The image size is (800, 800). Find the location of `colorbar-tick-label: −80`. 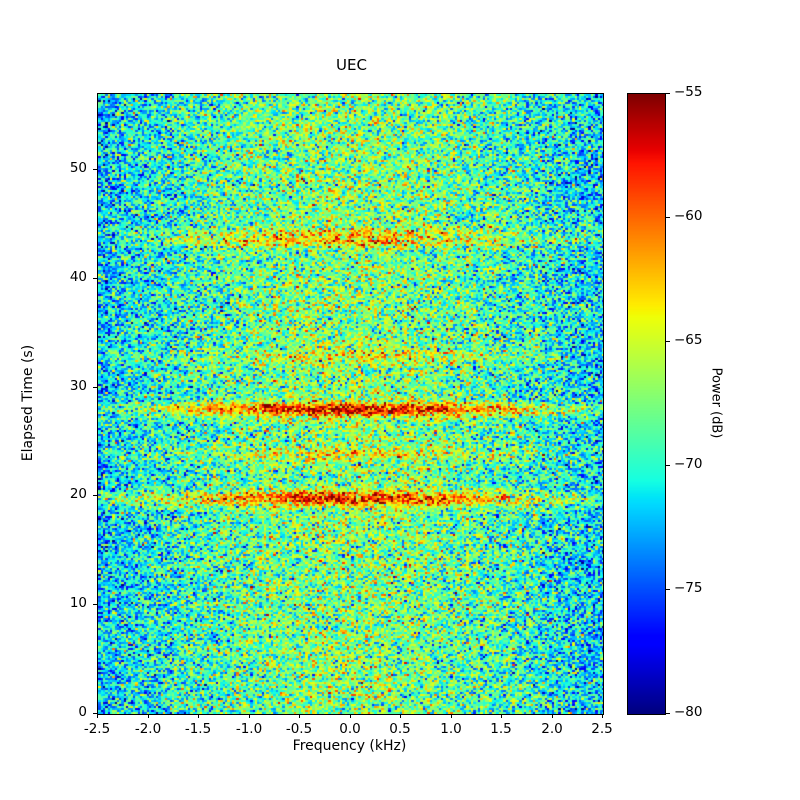

colorbar-tick-label: −80 is located at coordinates (688, 712).